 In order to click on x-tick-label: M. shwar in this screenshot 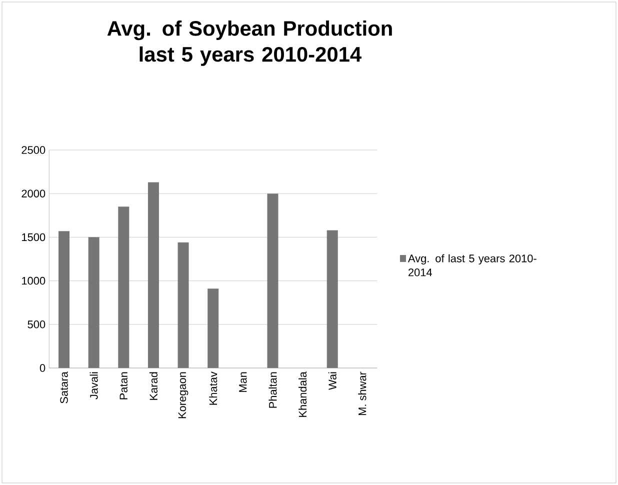, I will do `click(362, 394)`.